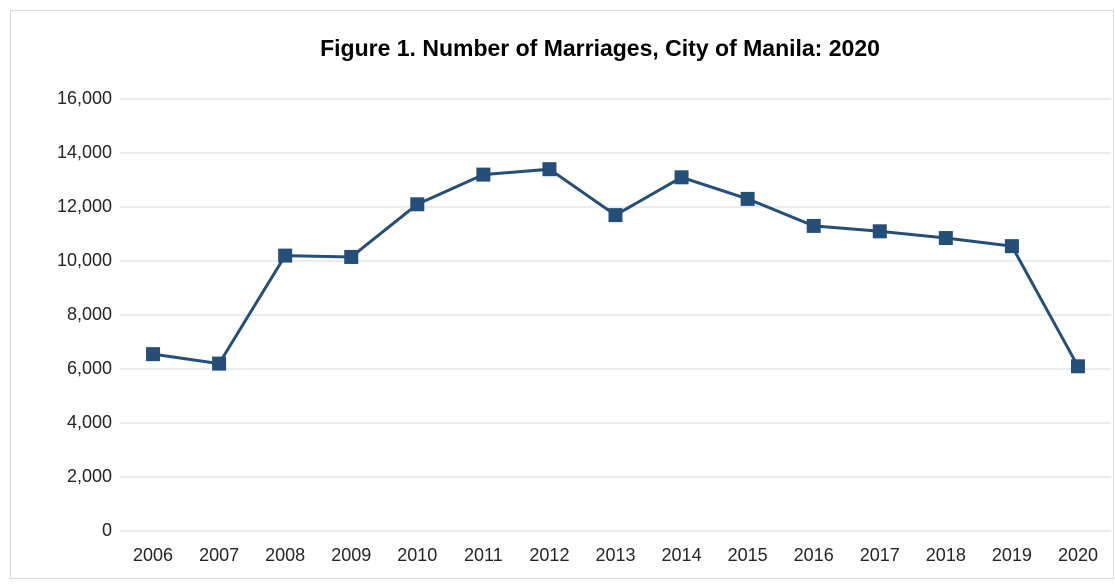 The image size is (1115, 585). I want to click on x-tick-label: 2015, so click(748, 555).